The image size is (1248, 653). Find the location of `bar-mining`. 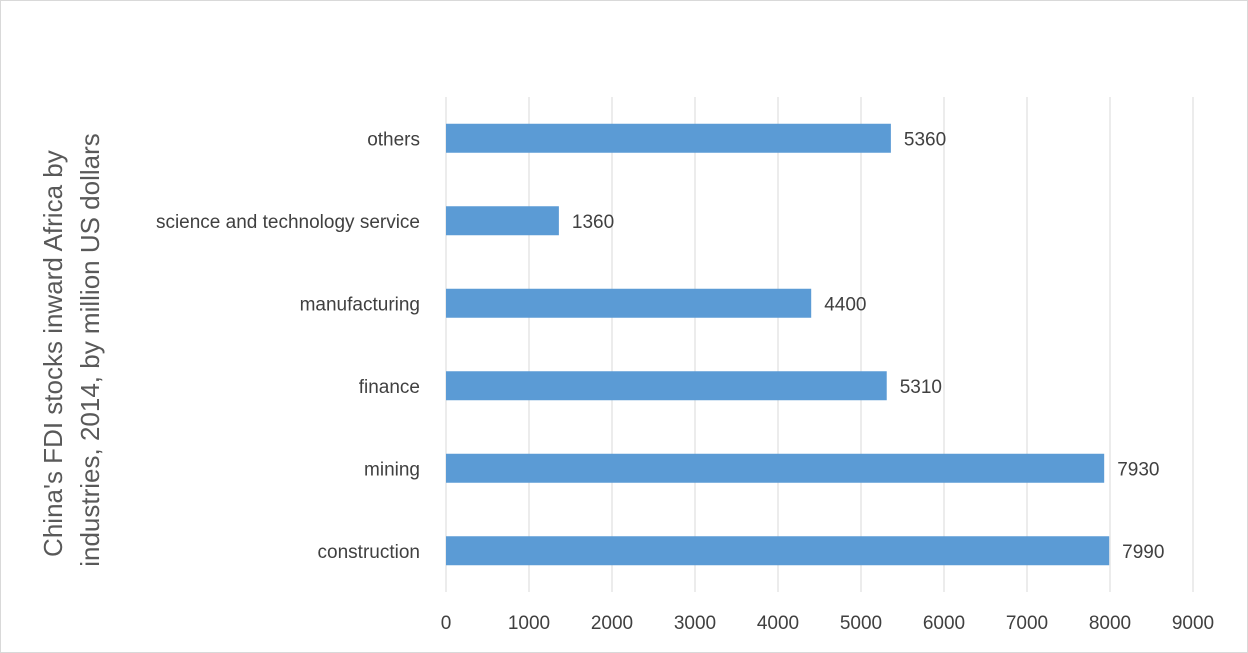

bar-mining is located at coordinates (775, 468).